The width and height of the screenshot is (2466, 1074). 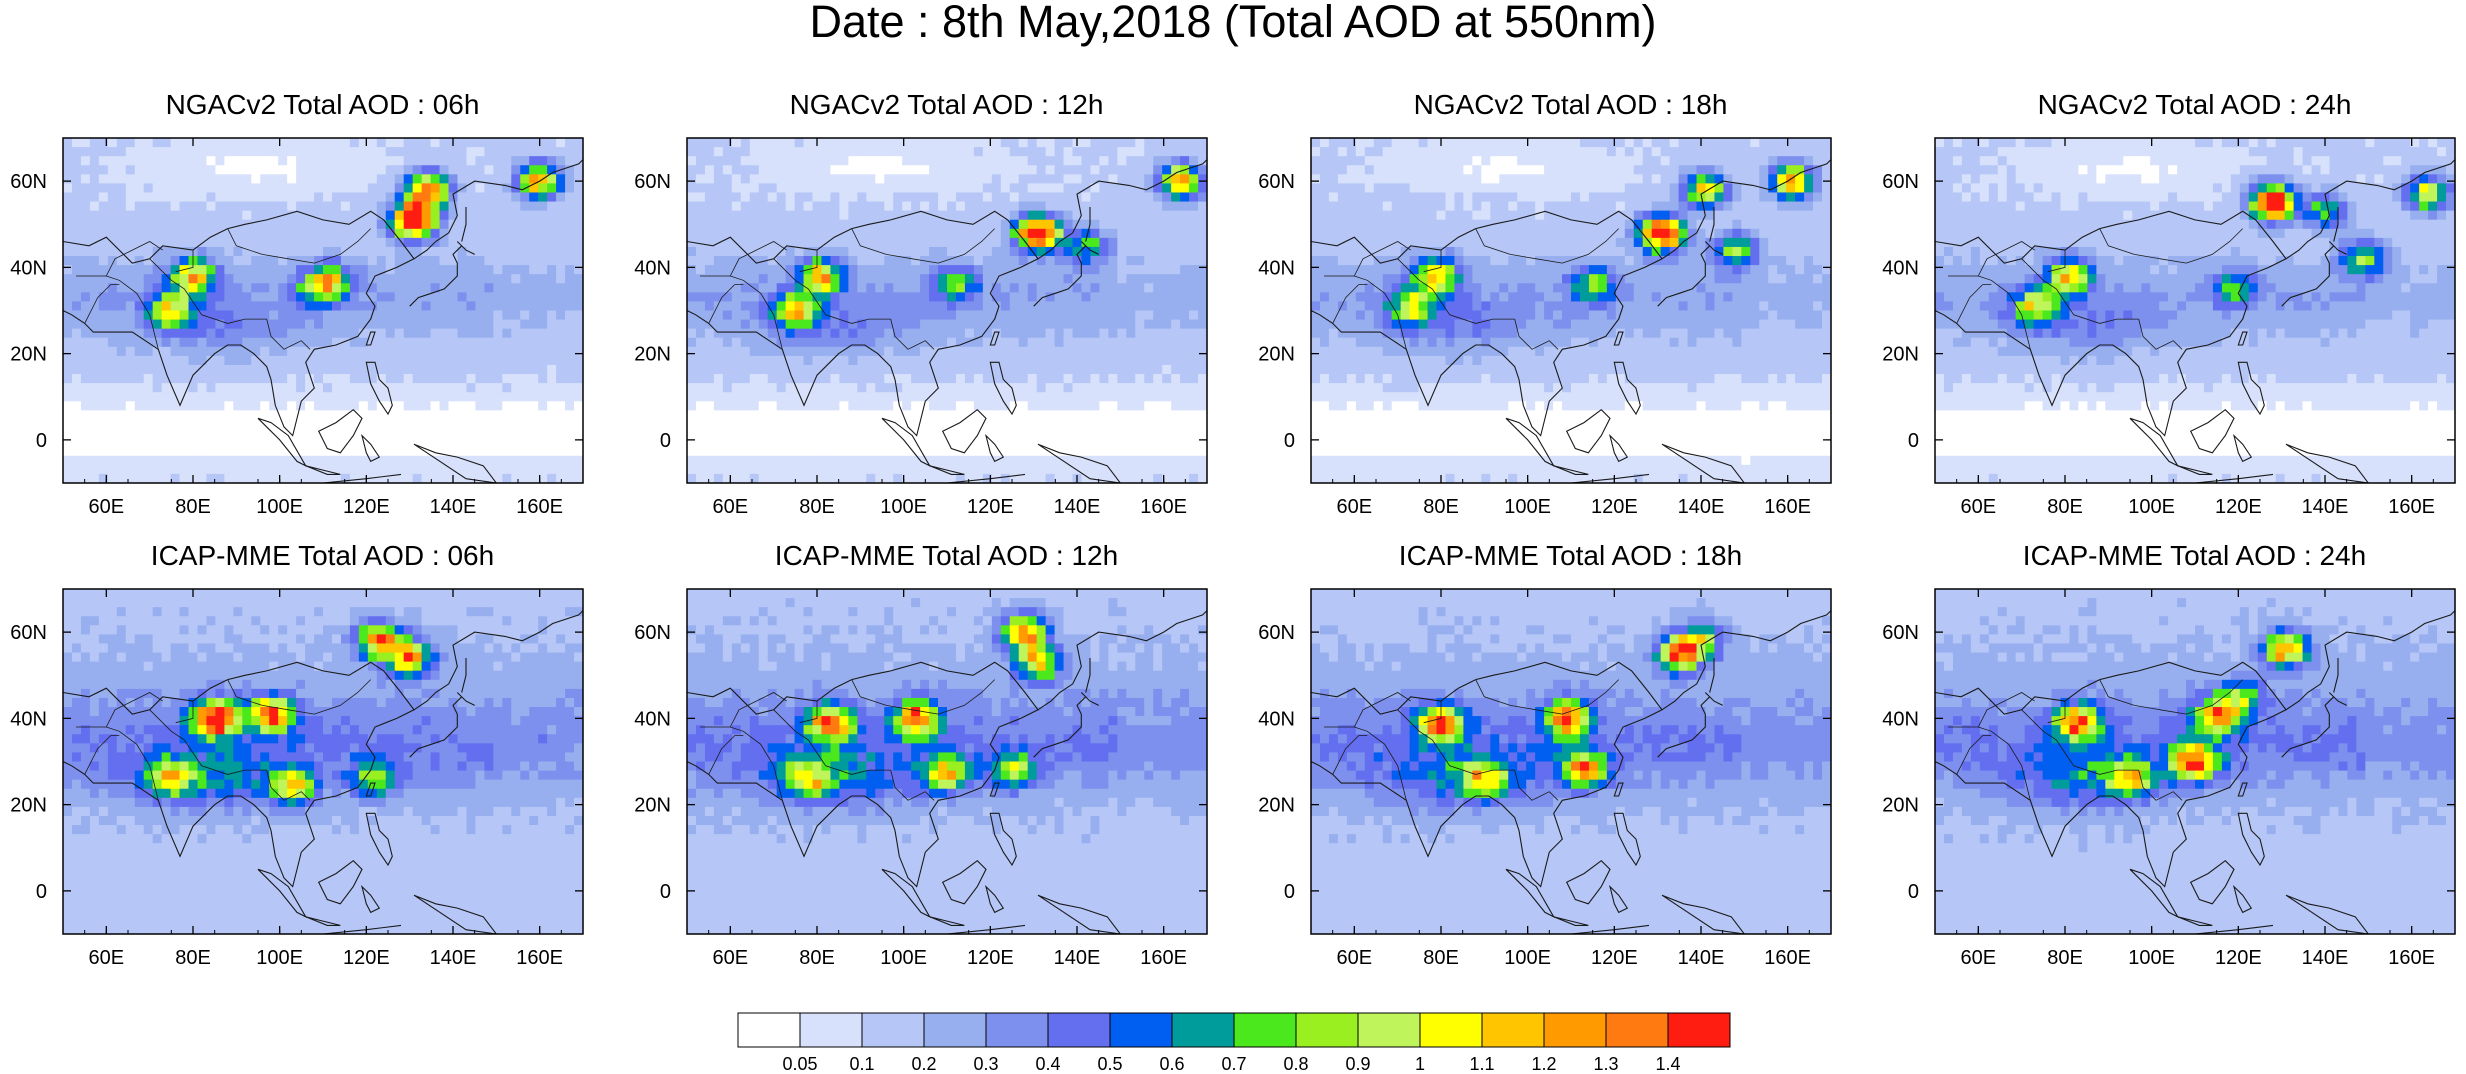 I want to click on x-tick-label: 120E, so click(x=990, y=507).